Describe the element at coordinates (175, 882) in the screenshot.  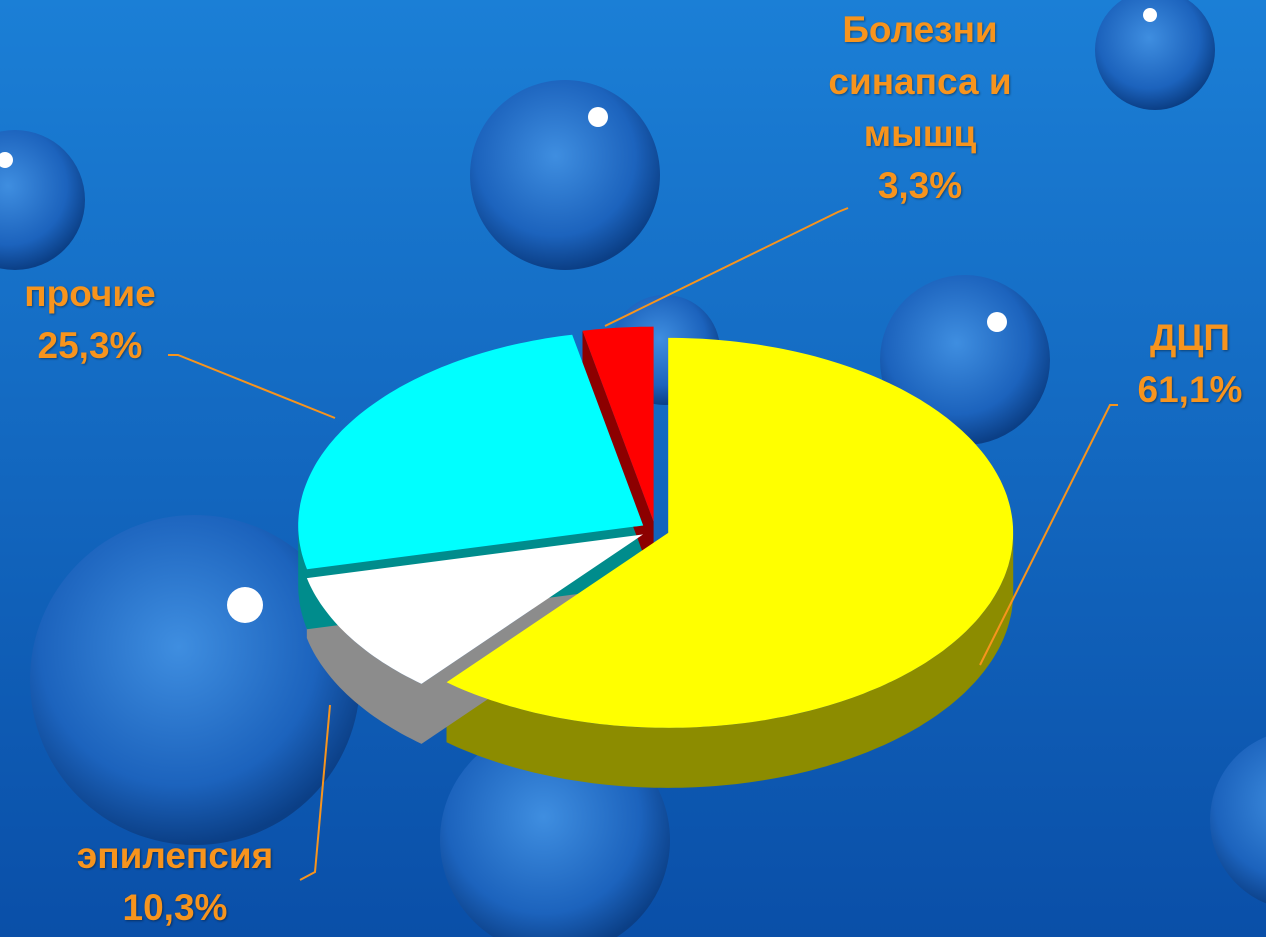
I see `data-label: эпилепсия 10,3%` at that location.